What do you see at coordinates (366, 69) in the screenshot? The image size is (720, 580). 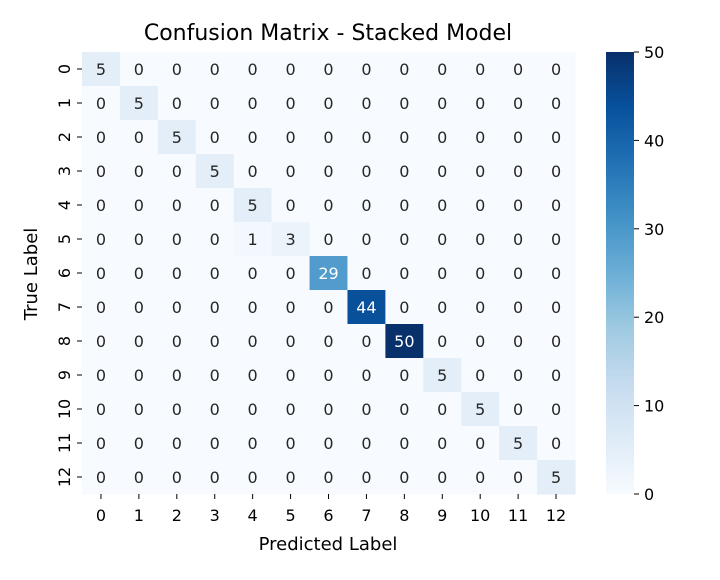 I see `heatmap-cell-r0-c7` at bounding box center [366, 69].